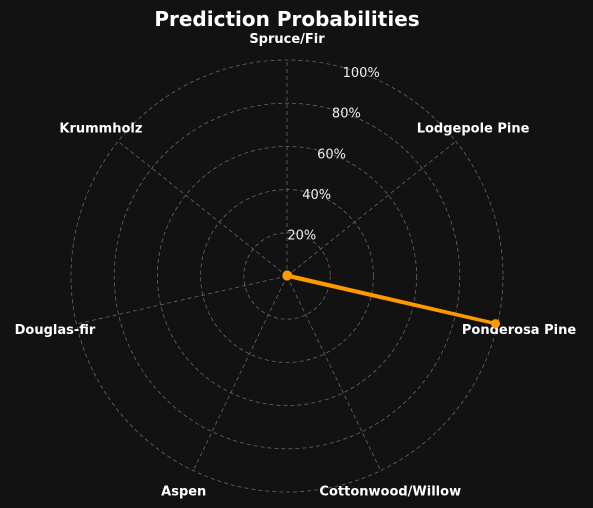 The height and width of the screenshot is (508, 593). Describe the element at coordinates (519, 330) in the screenshot. I see `category-label-3: Ponderosa Pine` at that location.